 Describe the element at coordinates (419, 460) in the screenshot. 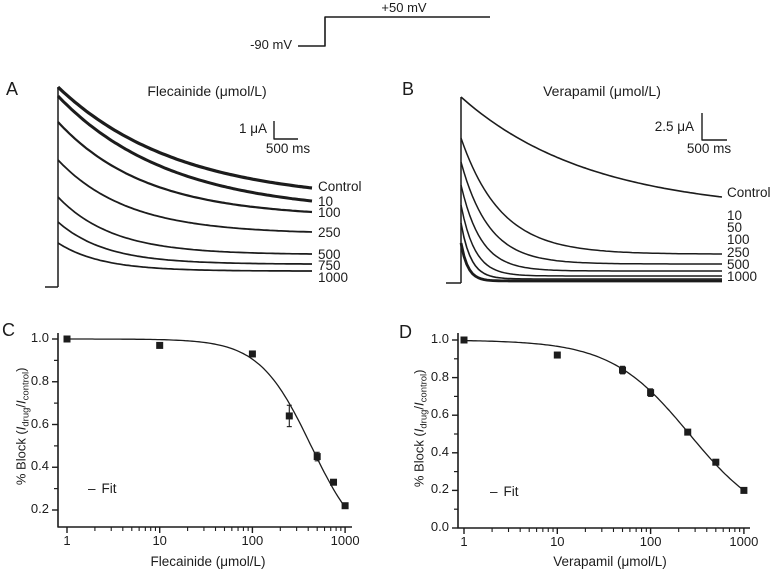

I see `panel-d-ylabel-text: % Block (` at that location.